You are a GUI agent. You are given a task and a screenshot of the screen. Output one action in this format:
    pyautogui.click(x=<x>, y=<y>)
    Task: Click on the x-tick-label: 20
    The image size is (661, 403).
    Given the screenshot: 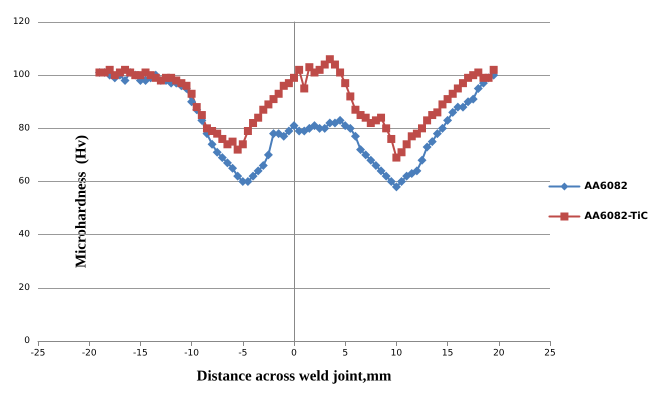 What is the action you would take?
    pyautogui.click(x=499, y=353)
    